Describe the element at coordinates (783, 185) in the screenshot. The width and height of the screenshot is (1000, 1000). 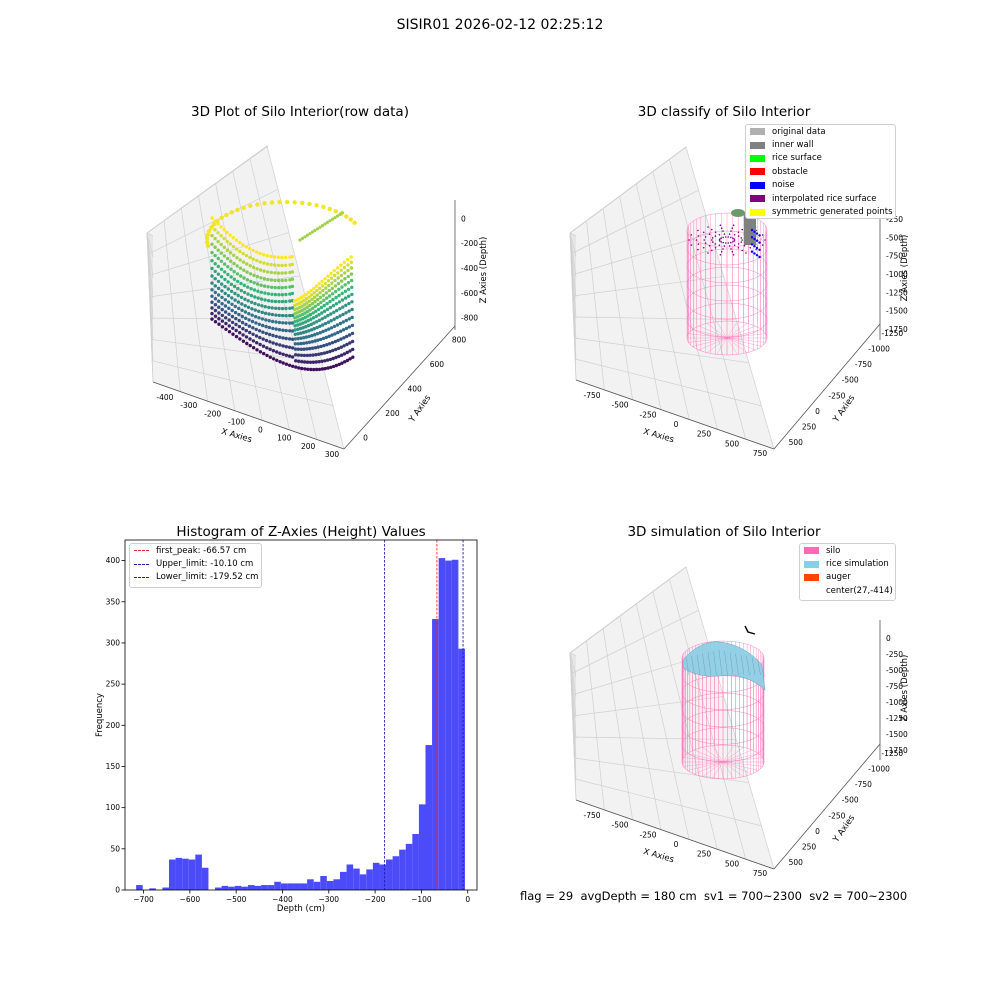
I see `legend-label: noise` at that location.